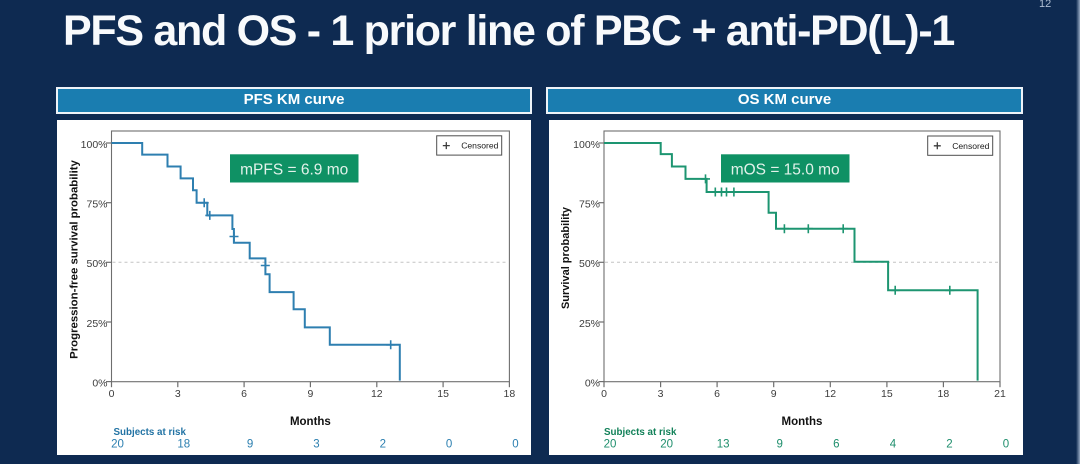 This screenshot has height=464, width=1080. What do you see at coordinates (893, 445) in the screenshot?
I see `svg-text: 4` at bounding box center [893, 445].